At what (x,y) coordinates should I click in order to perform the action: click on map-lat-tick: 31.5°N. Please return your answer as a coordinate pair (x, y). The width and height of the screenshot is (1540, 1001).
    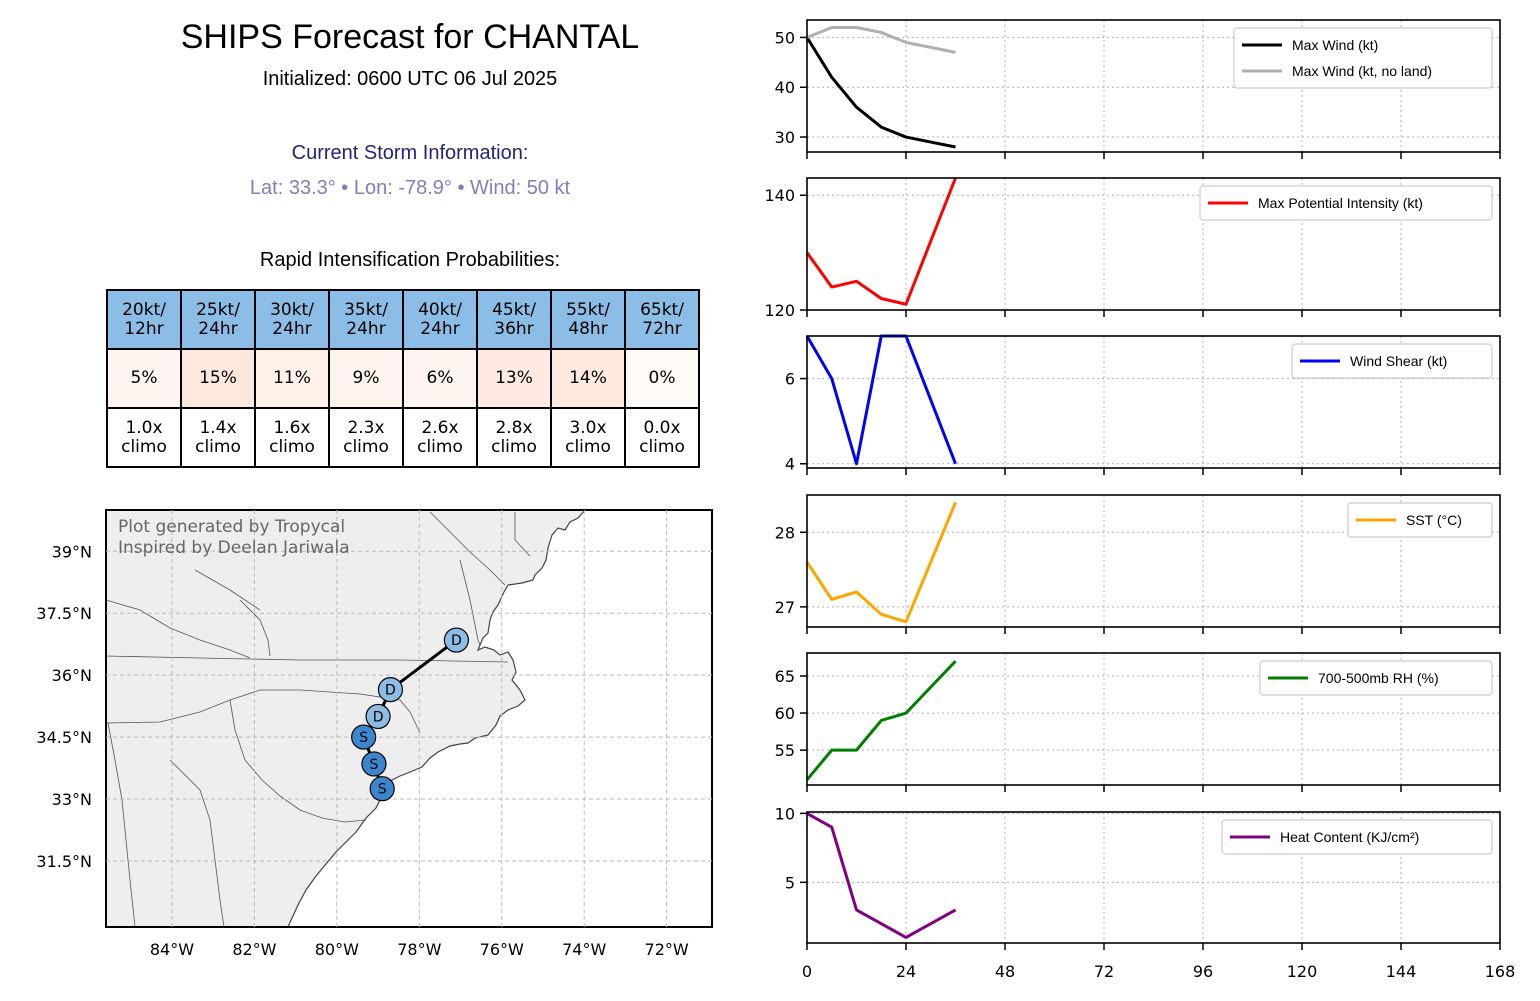
    Looking at the image, I should click on (64, 861).